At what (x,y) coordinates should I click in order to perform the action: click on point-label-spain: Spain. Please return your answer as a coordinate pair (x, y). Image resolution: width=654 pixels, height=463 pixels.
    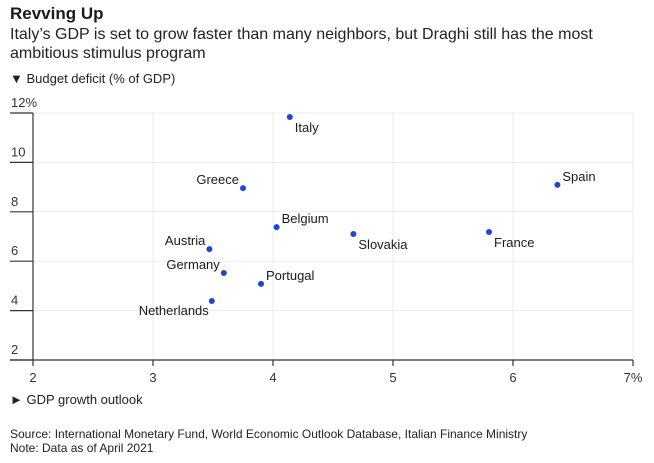
    Looking at the image, I should click on (578, 176).